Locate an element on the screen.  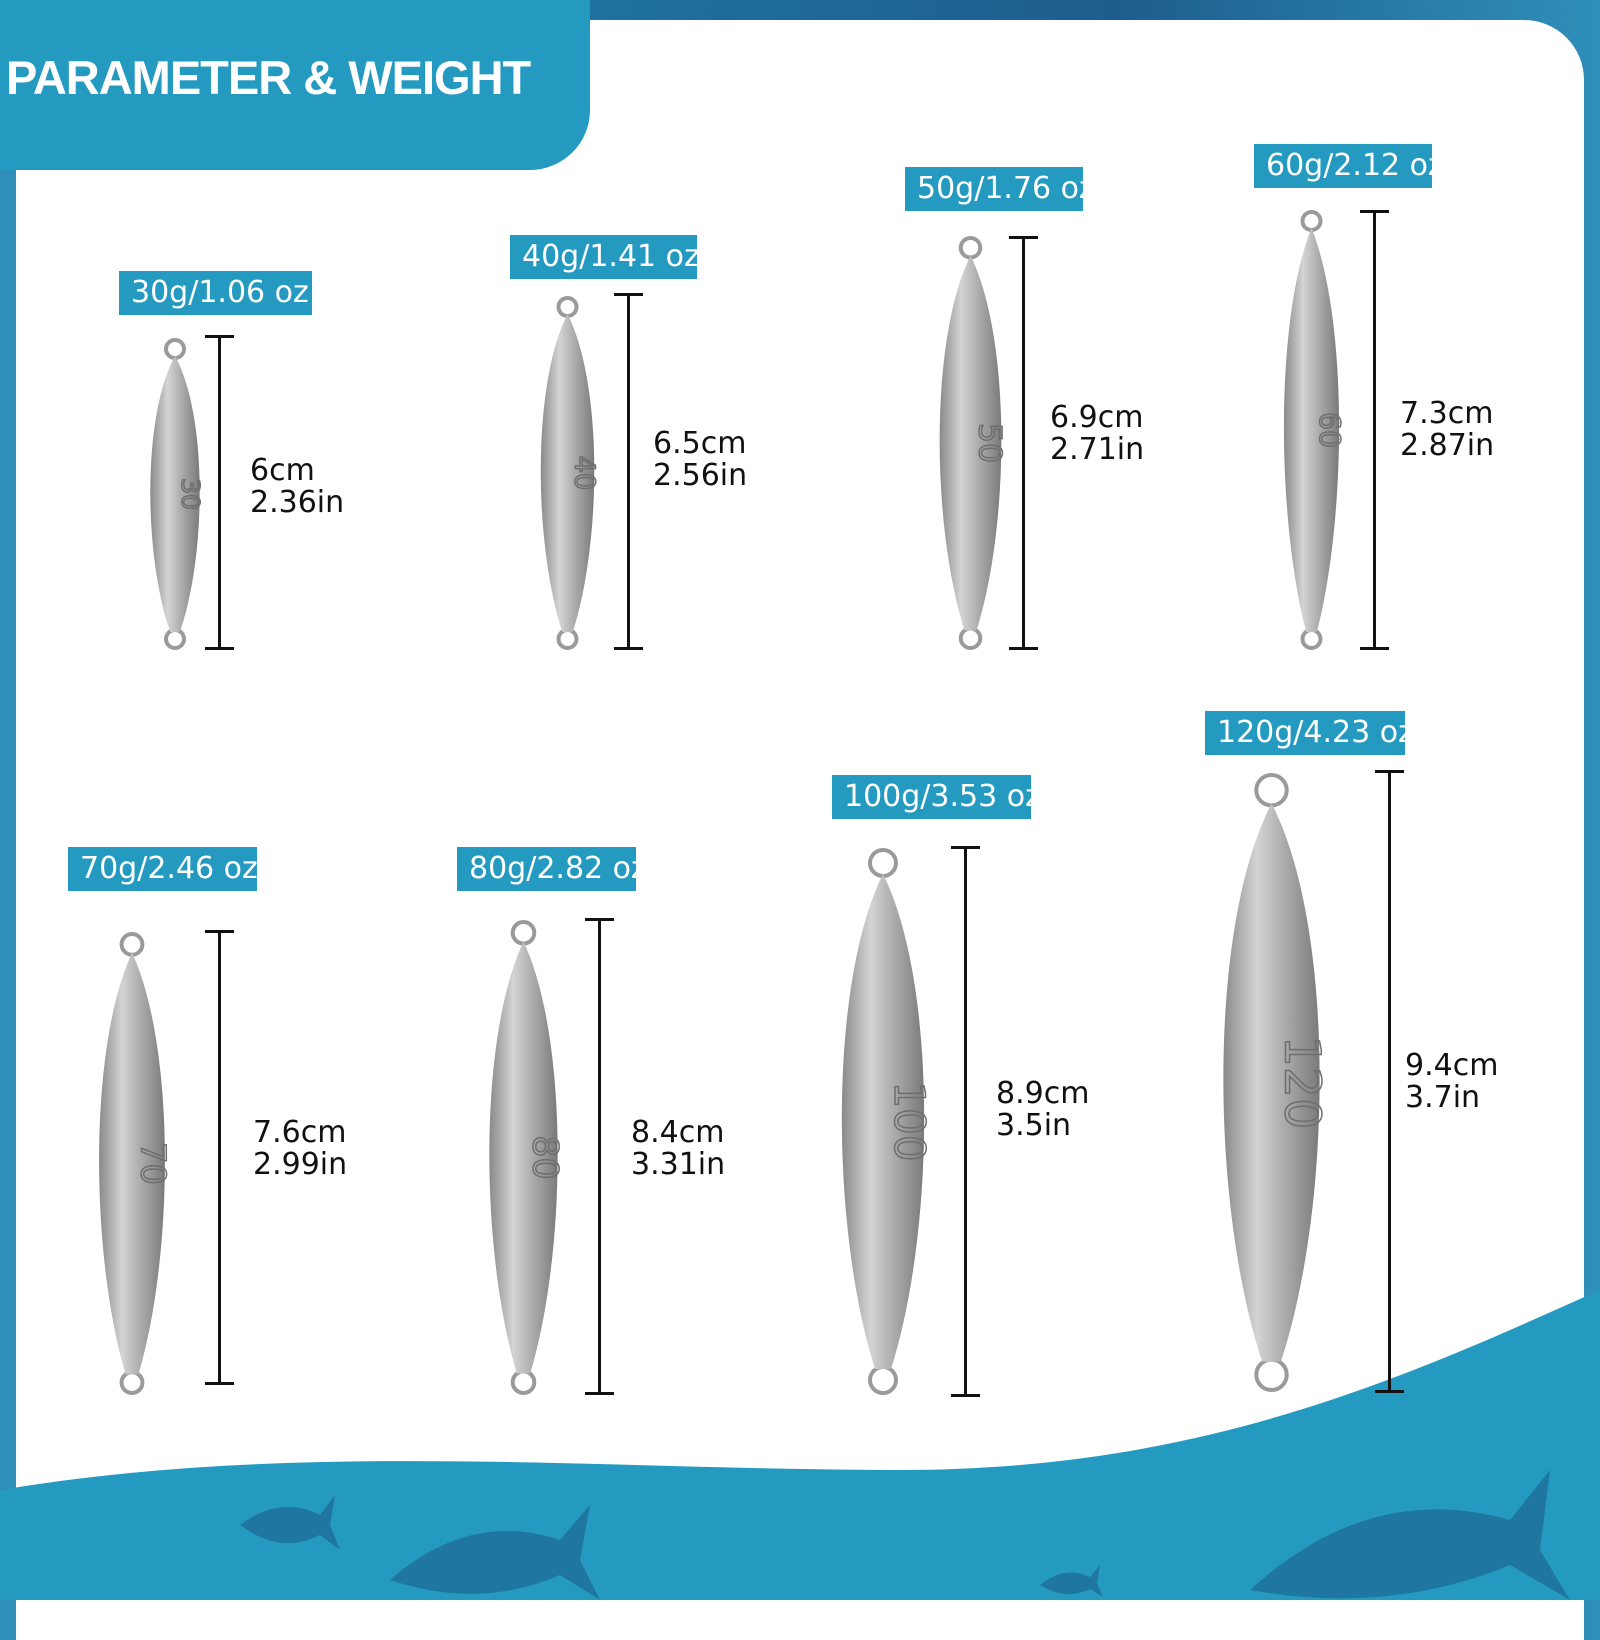
length-text: 8.9cm 3.5in is located at coordinates (1042, 1110).